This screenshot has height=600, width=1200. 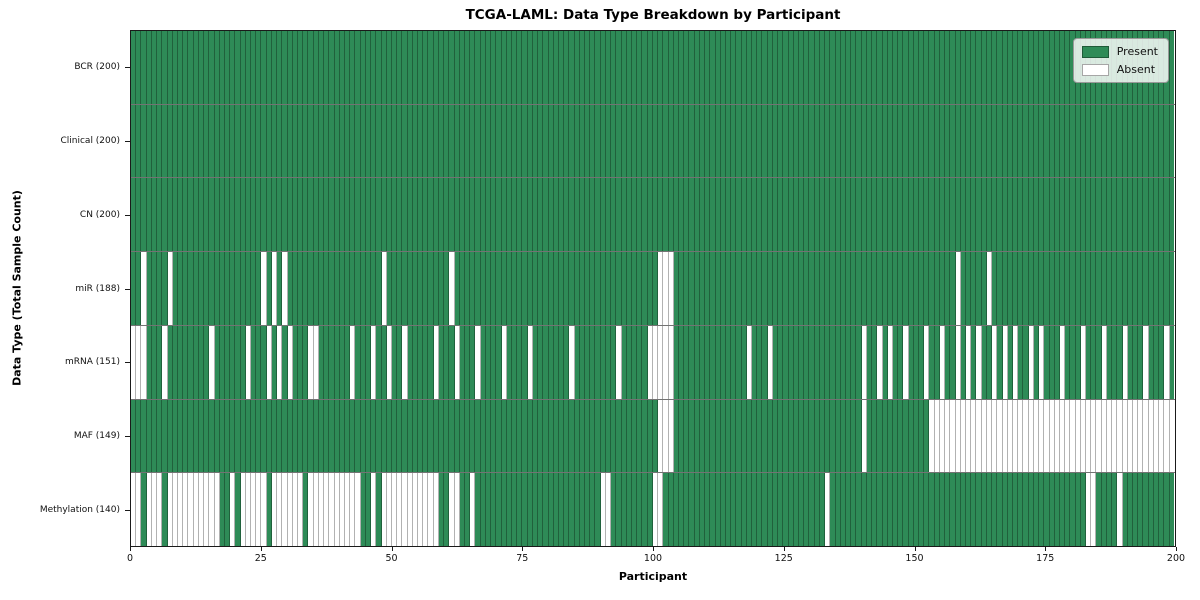 I want to click on x-tick-label: 175, so click(x=1045, y=558).